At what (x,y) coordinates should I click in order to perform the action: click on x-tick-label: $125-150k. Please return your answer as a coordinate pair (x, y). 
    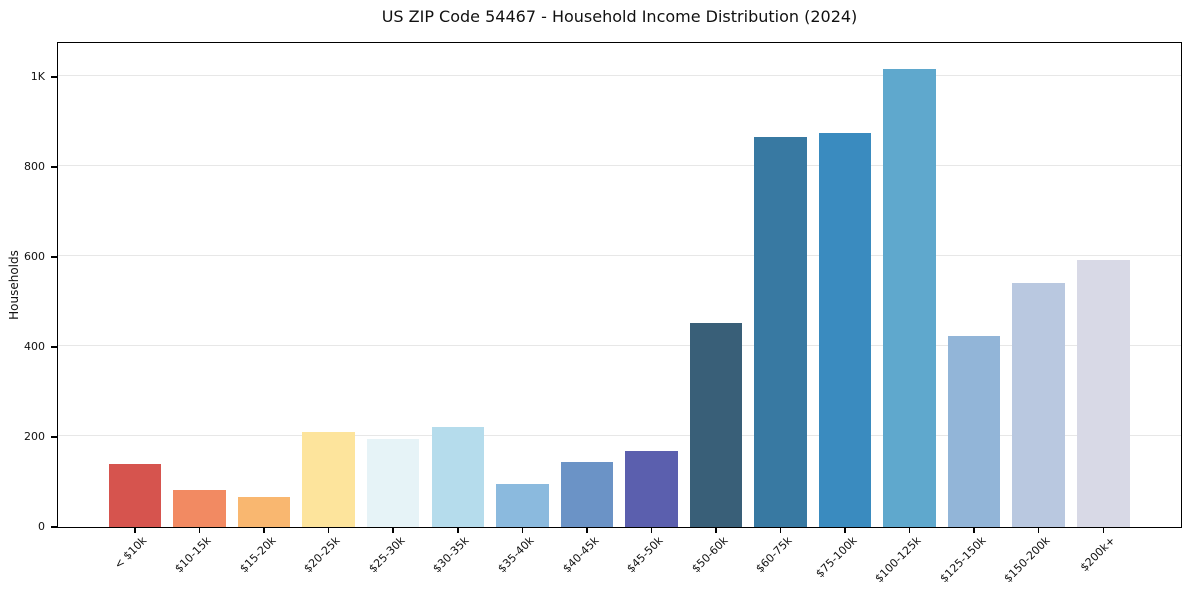
    Looking at the image, I should click on (963, 560).